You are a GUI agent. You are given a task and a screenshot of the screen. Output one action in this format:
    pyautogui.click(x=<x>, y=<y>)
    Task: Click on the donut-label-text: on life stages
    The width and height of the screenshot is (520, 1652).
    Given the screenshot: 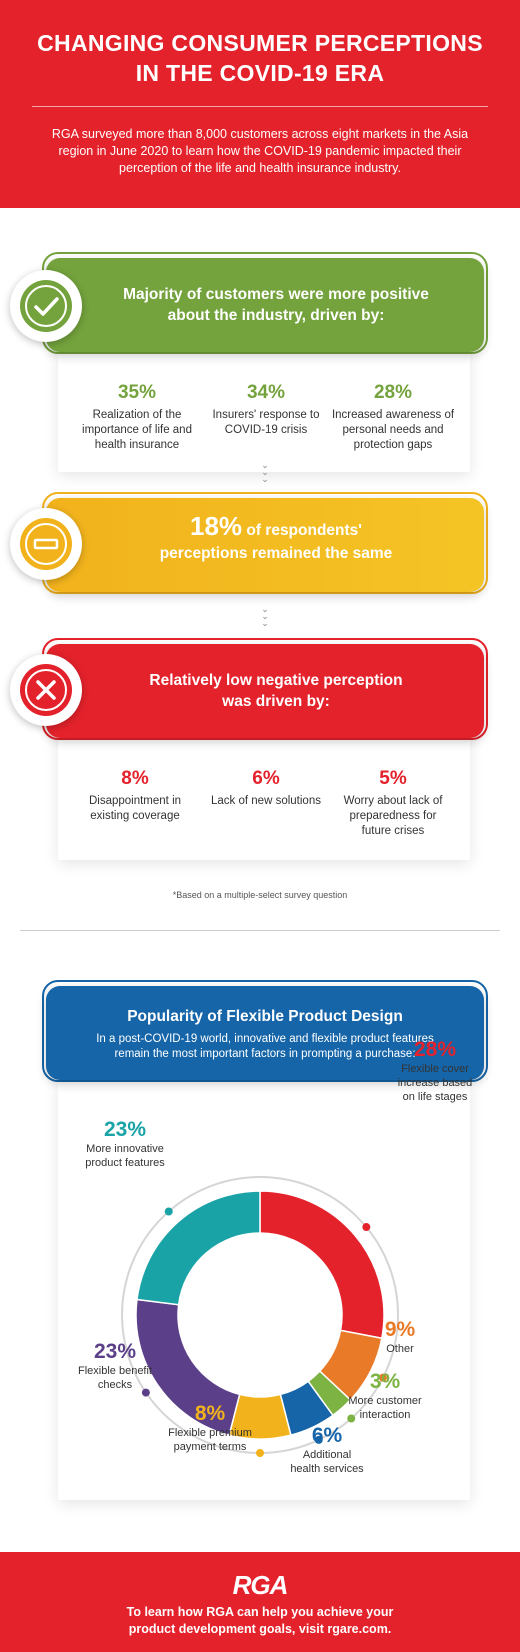 What is the action you would take?
    pyautogui.click(x=435, y=1097)
    